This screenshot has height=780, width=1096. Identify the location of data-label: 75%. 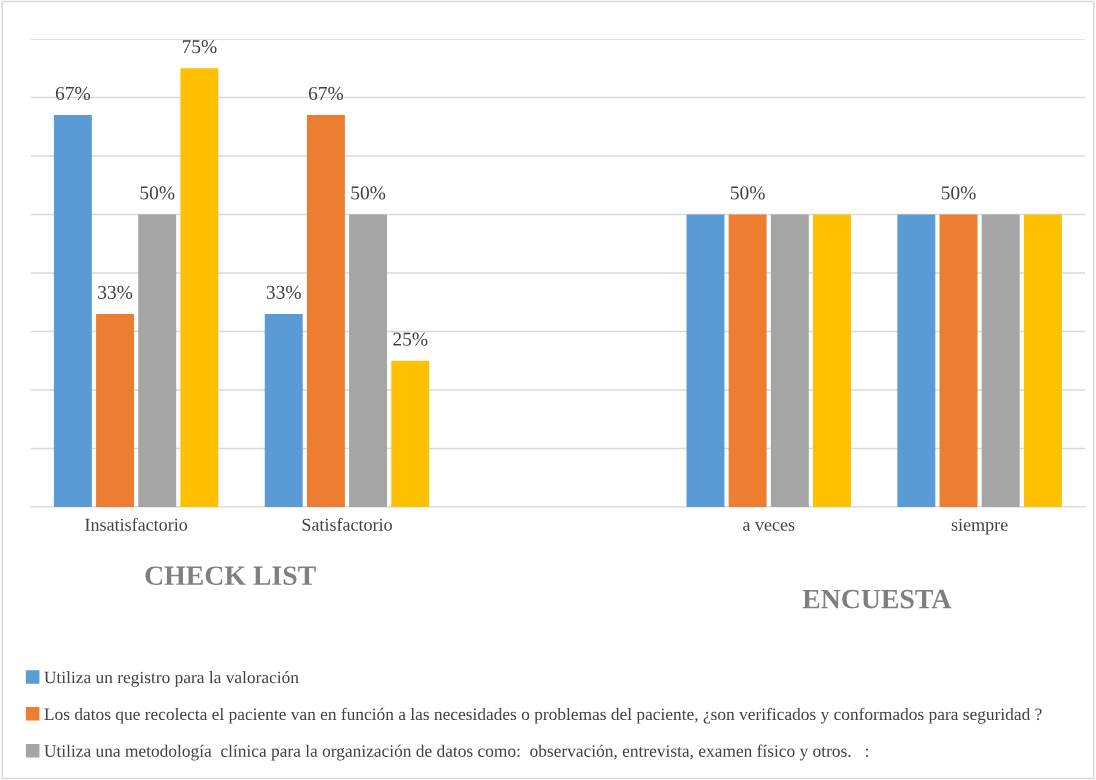
(199, 47).